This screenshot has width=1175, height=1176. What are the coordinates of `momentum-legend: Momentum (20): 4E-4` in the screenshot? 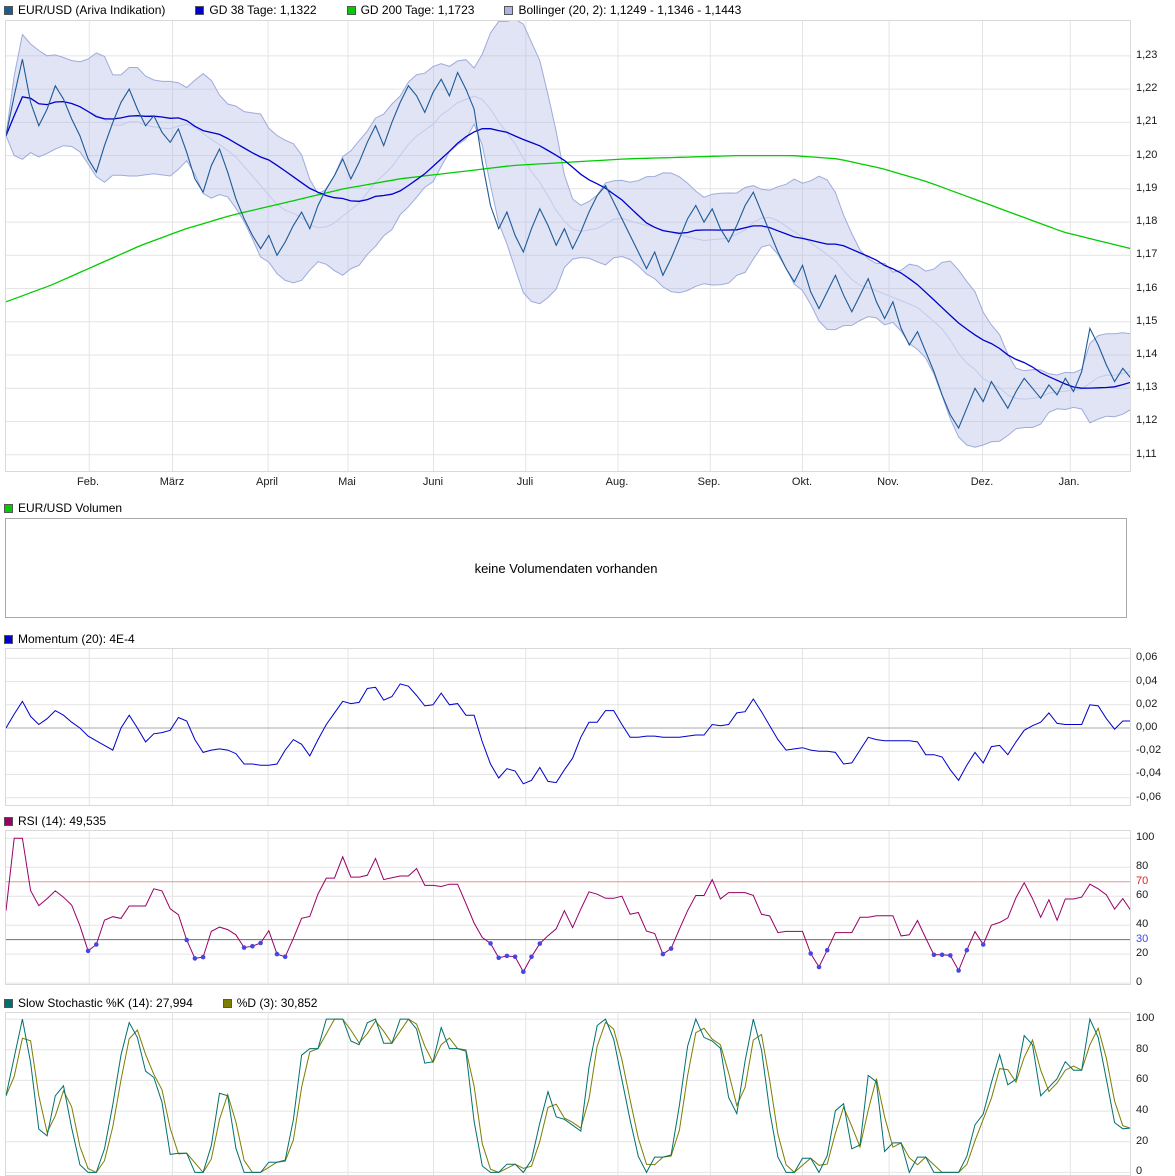 It's located at (69, 639).